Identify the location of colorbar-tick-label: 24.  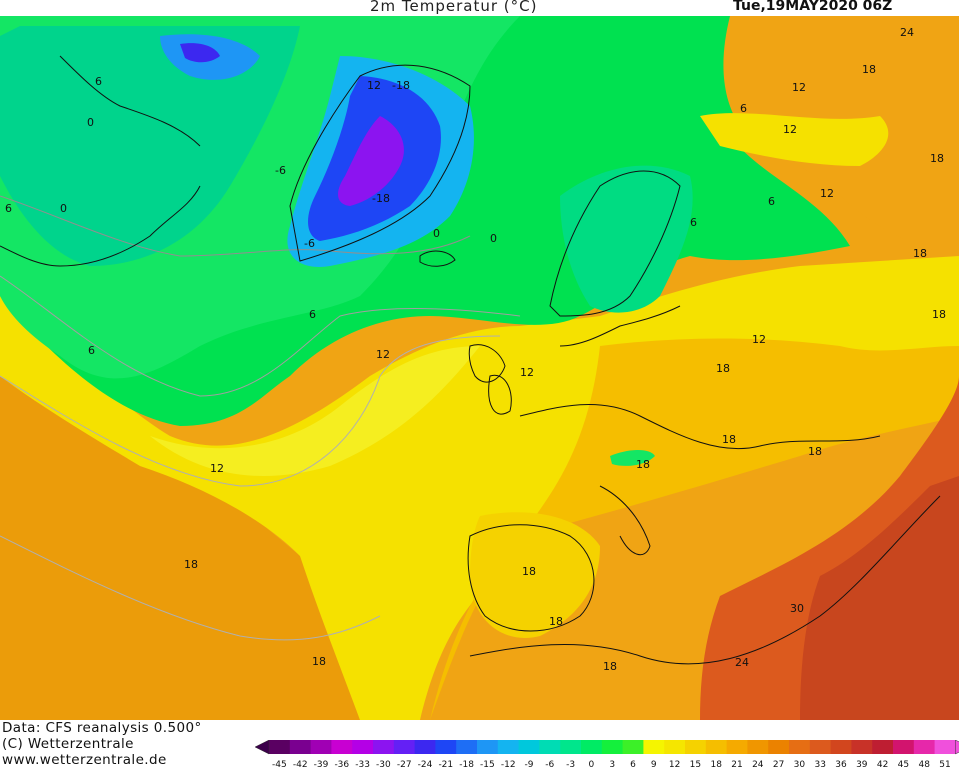
(758, 765).